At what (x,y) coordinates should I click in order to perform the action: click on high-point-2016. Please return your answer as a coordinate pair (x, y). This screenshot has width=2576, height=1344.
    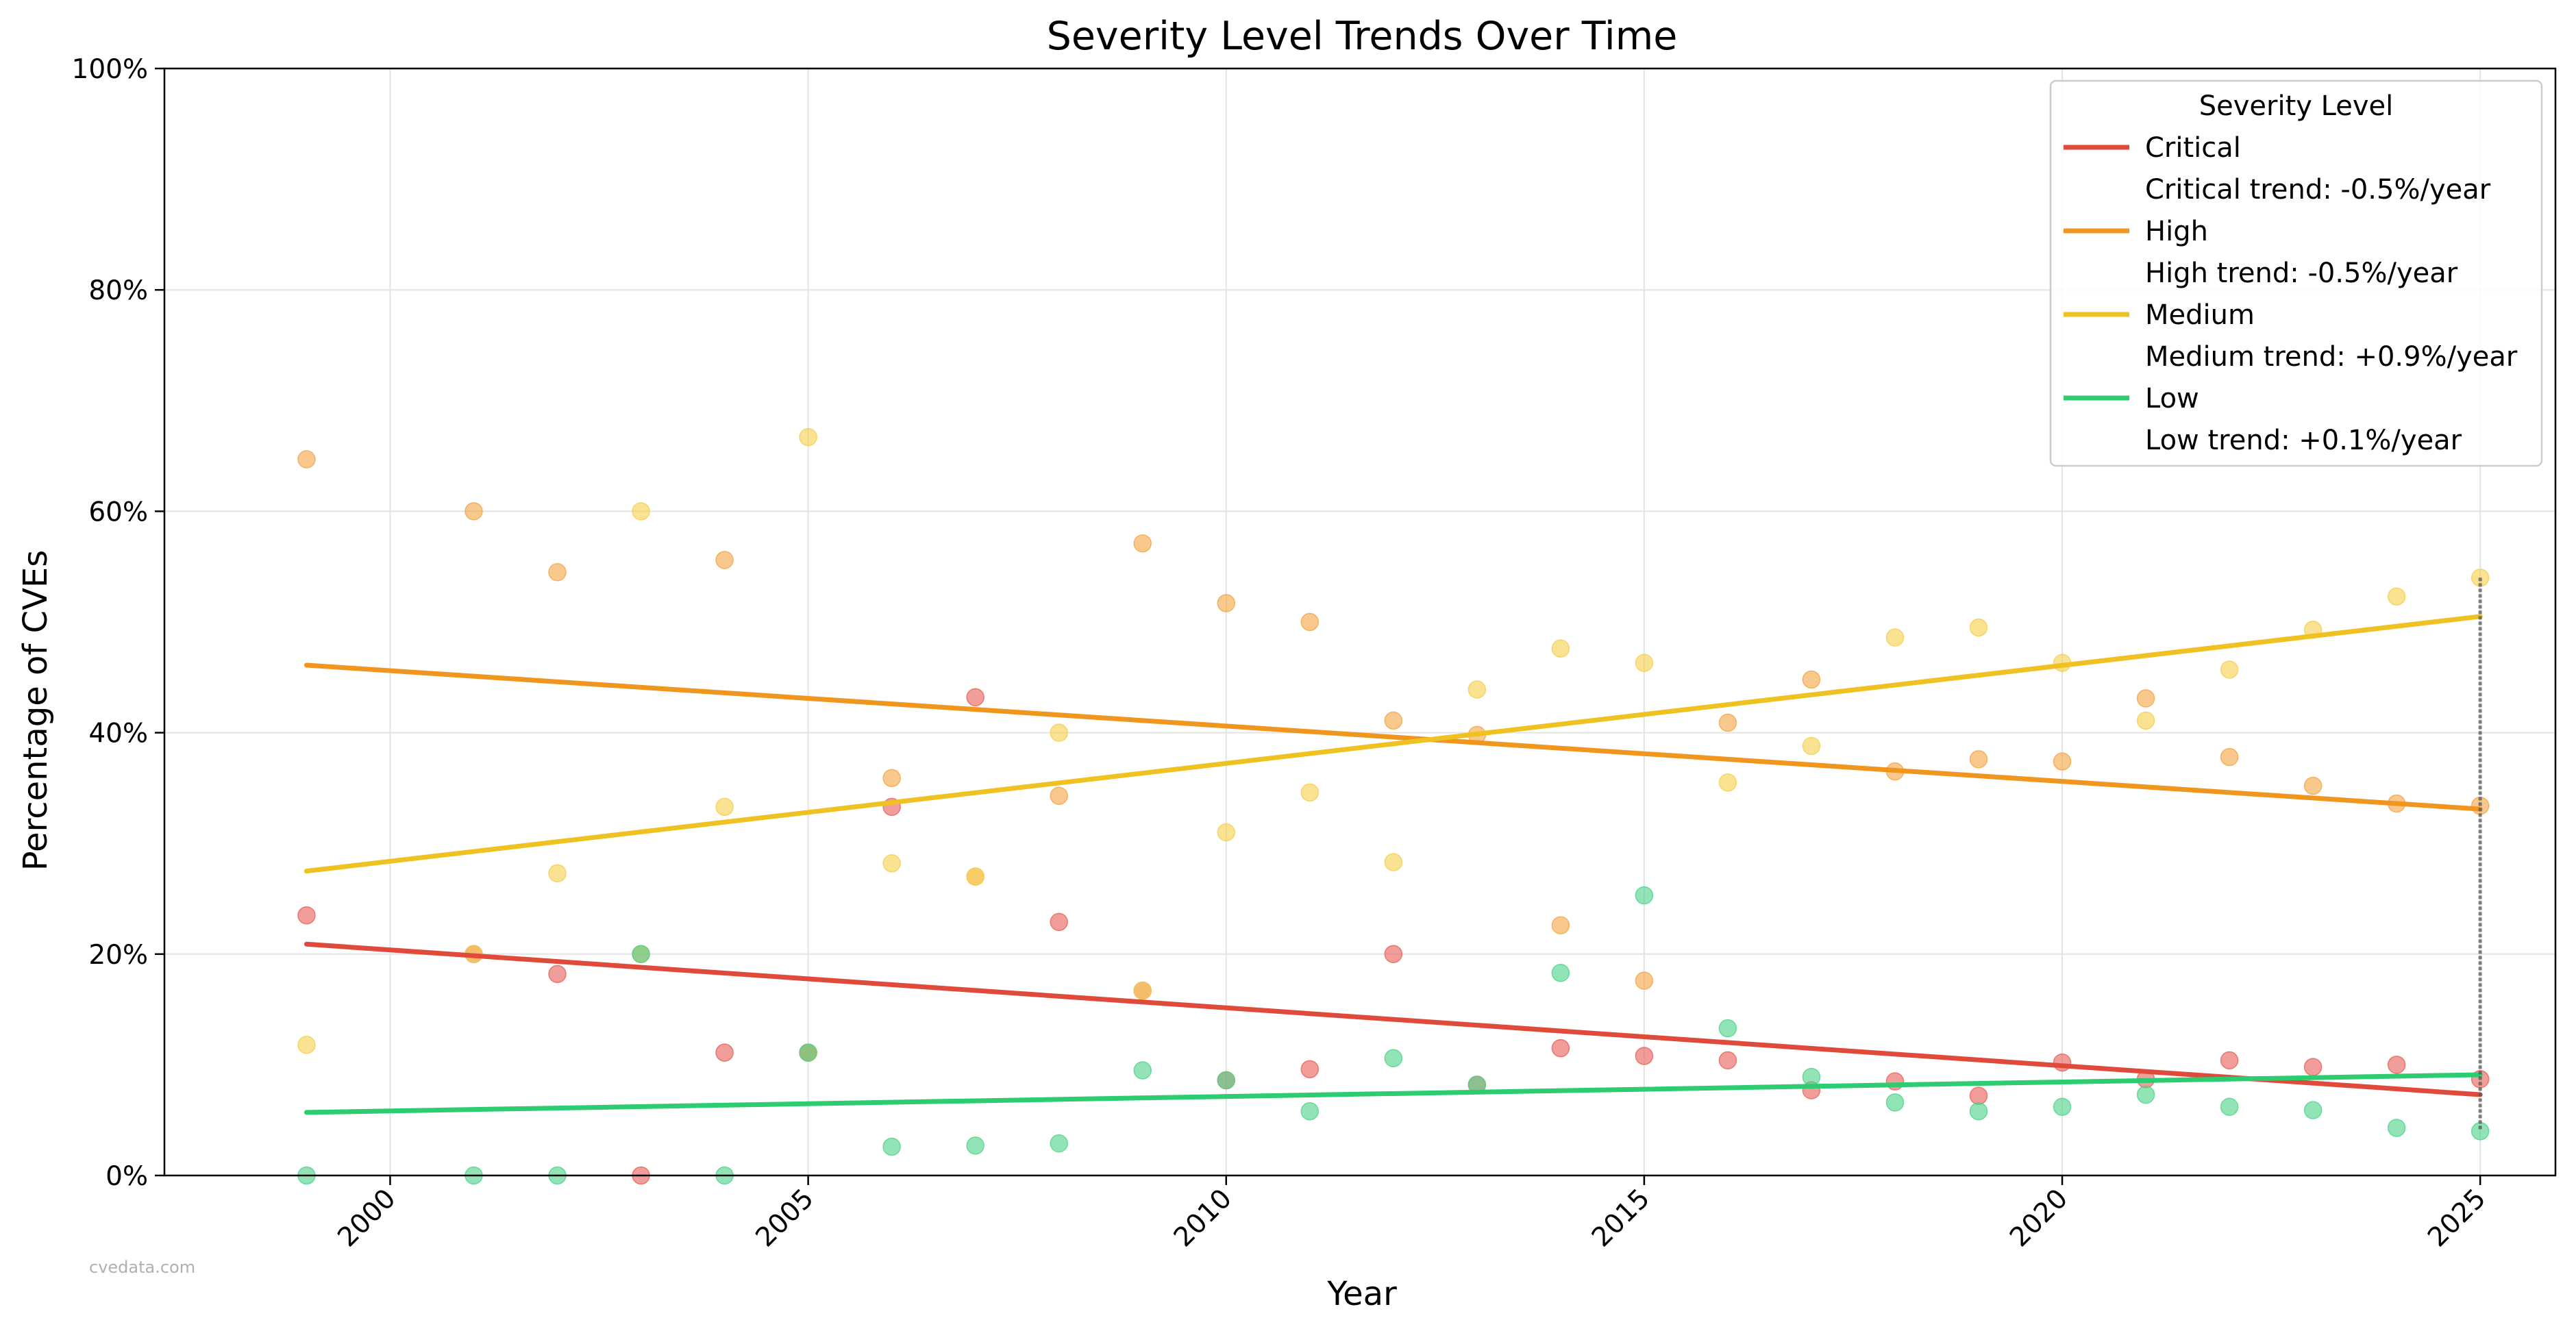
    Looking at the image, I should click on (1727, 722).